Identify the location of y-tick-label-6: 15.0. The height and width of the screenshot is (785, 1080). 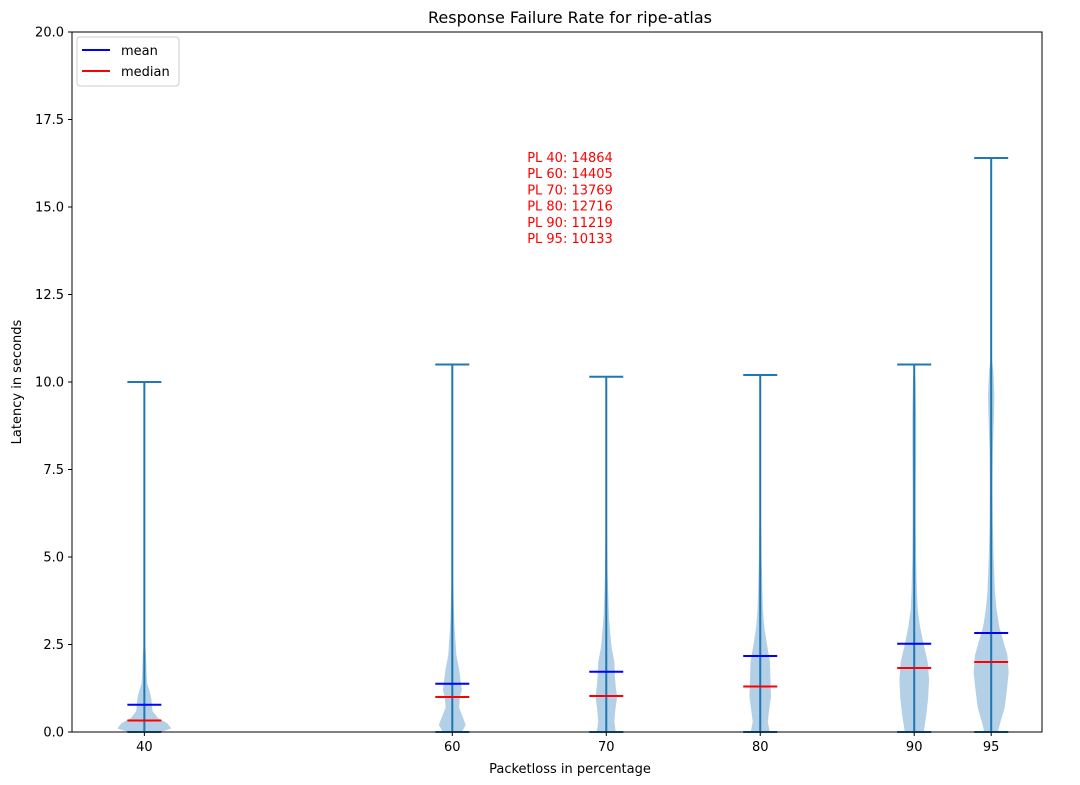
(49, 208).